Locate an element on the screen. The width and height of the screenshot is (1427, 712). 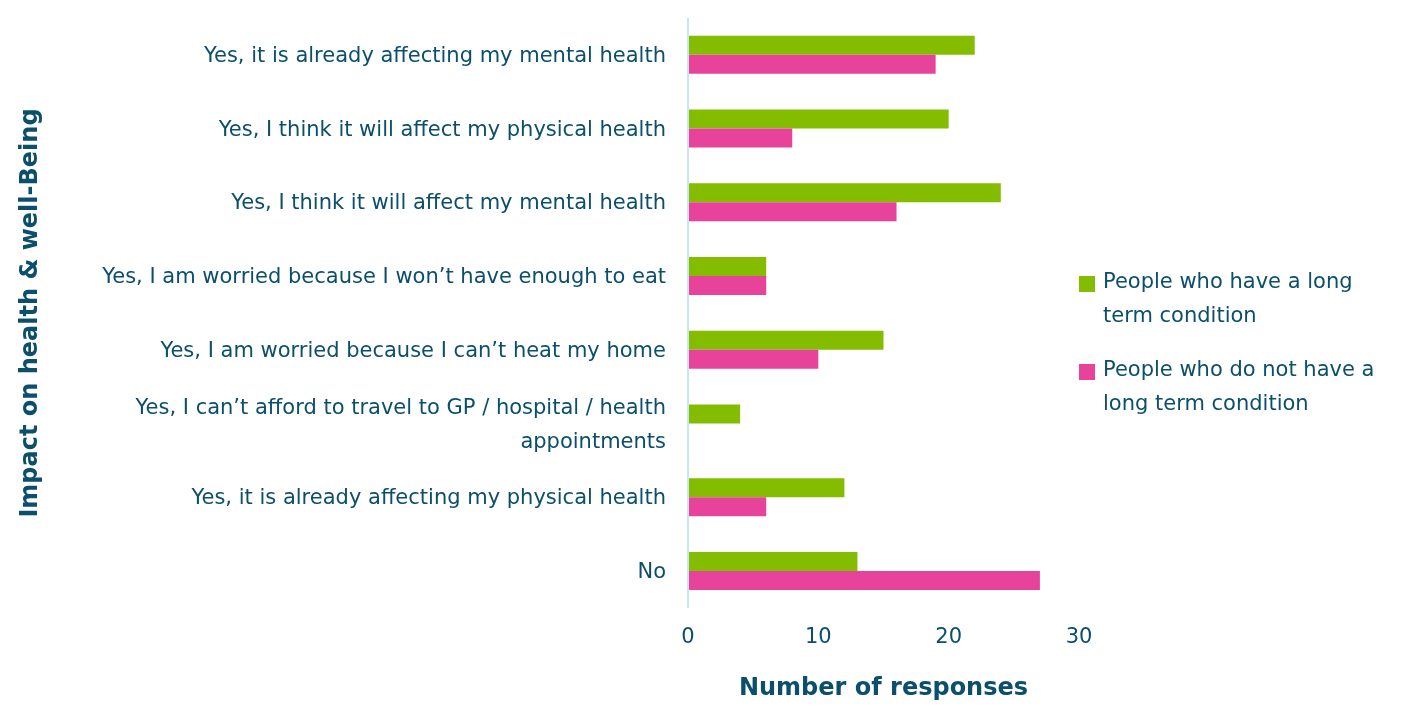
y-tick-label: Yes, I think it will affect my physical health is located at coordinates (441, 128).